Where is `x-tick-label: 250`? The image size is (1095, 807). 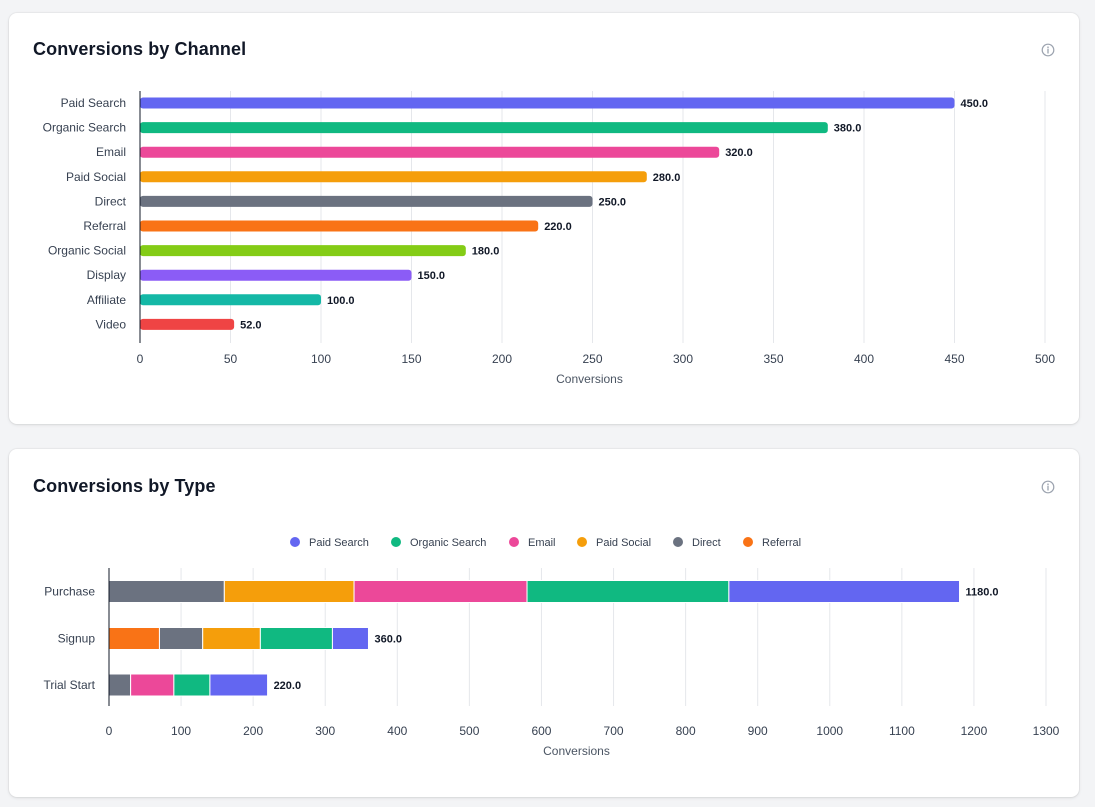 x-tick-label: 250 is located at coordinates (592, 359).